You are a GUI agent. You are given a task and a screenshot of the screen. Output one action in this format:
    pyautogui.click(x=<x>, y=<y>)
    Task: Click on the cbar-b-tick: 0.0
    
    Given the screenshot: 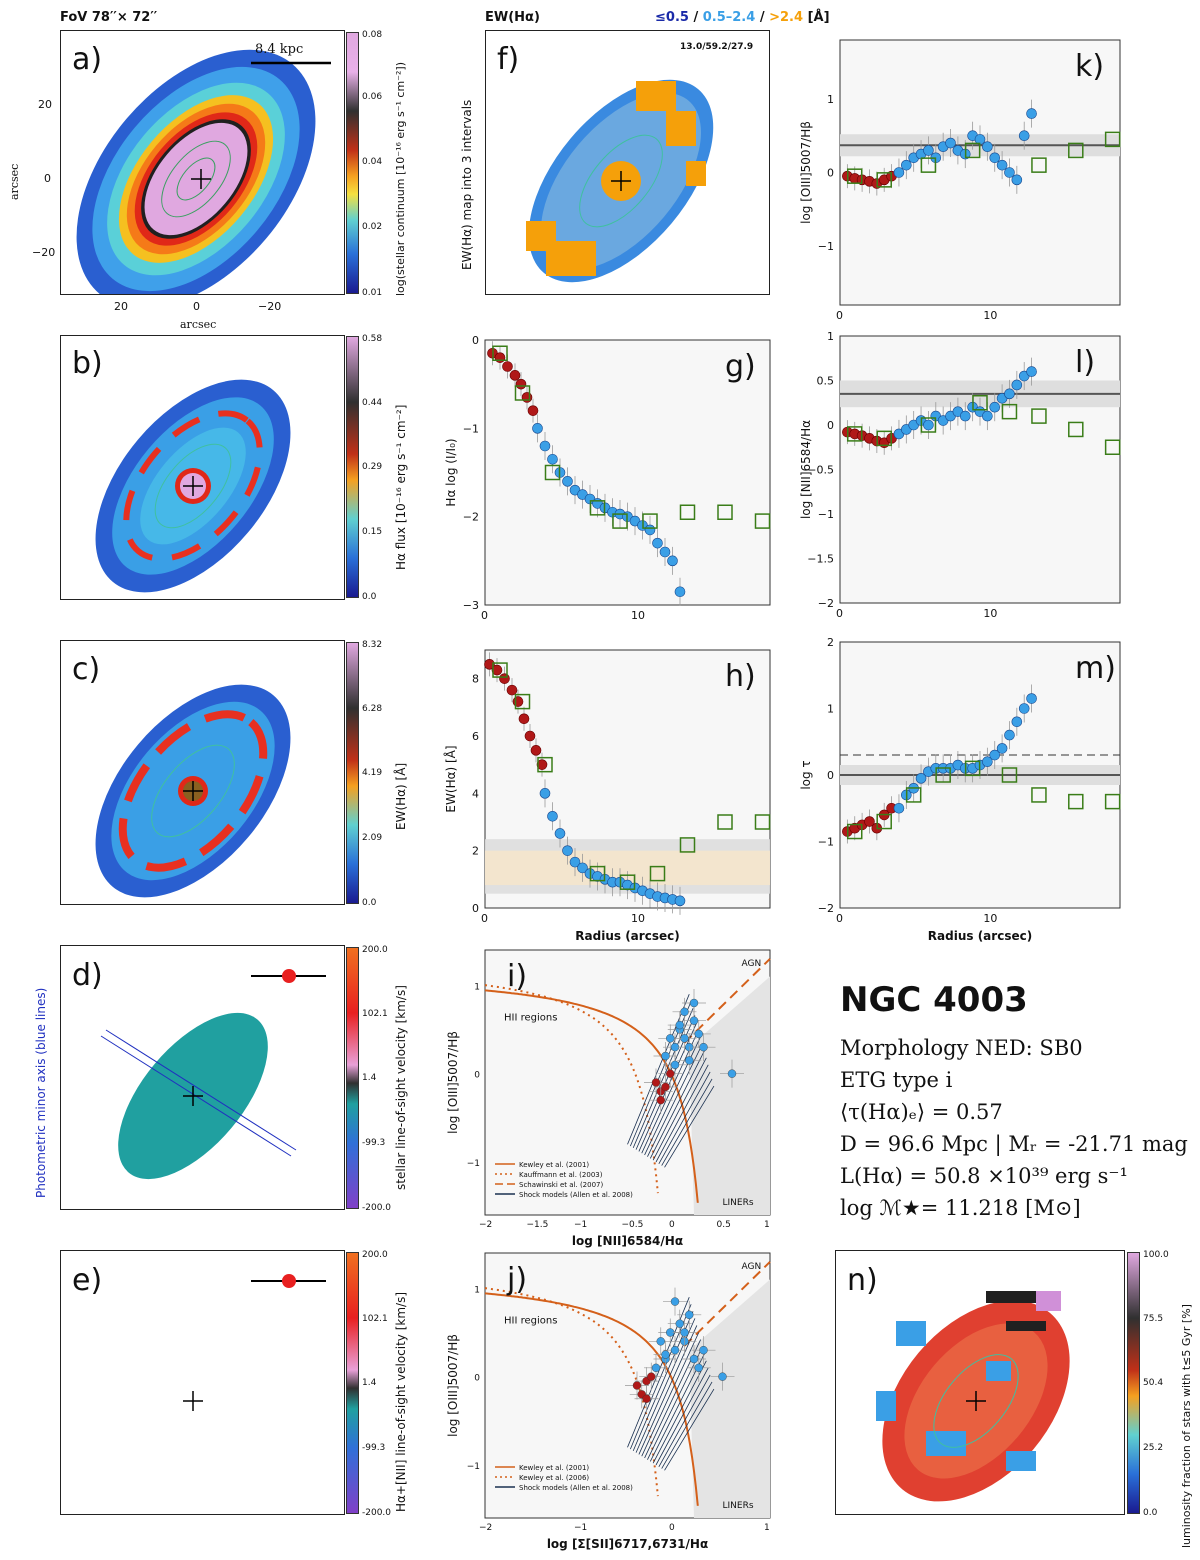 What is the action you would take?
    pyautogui.click(x=369, y=597)
    